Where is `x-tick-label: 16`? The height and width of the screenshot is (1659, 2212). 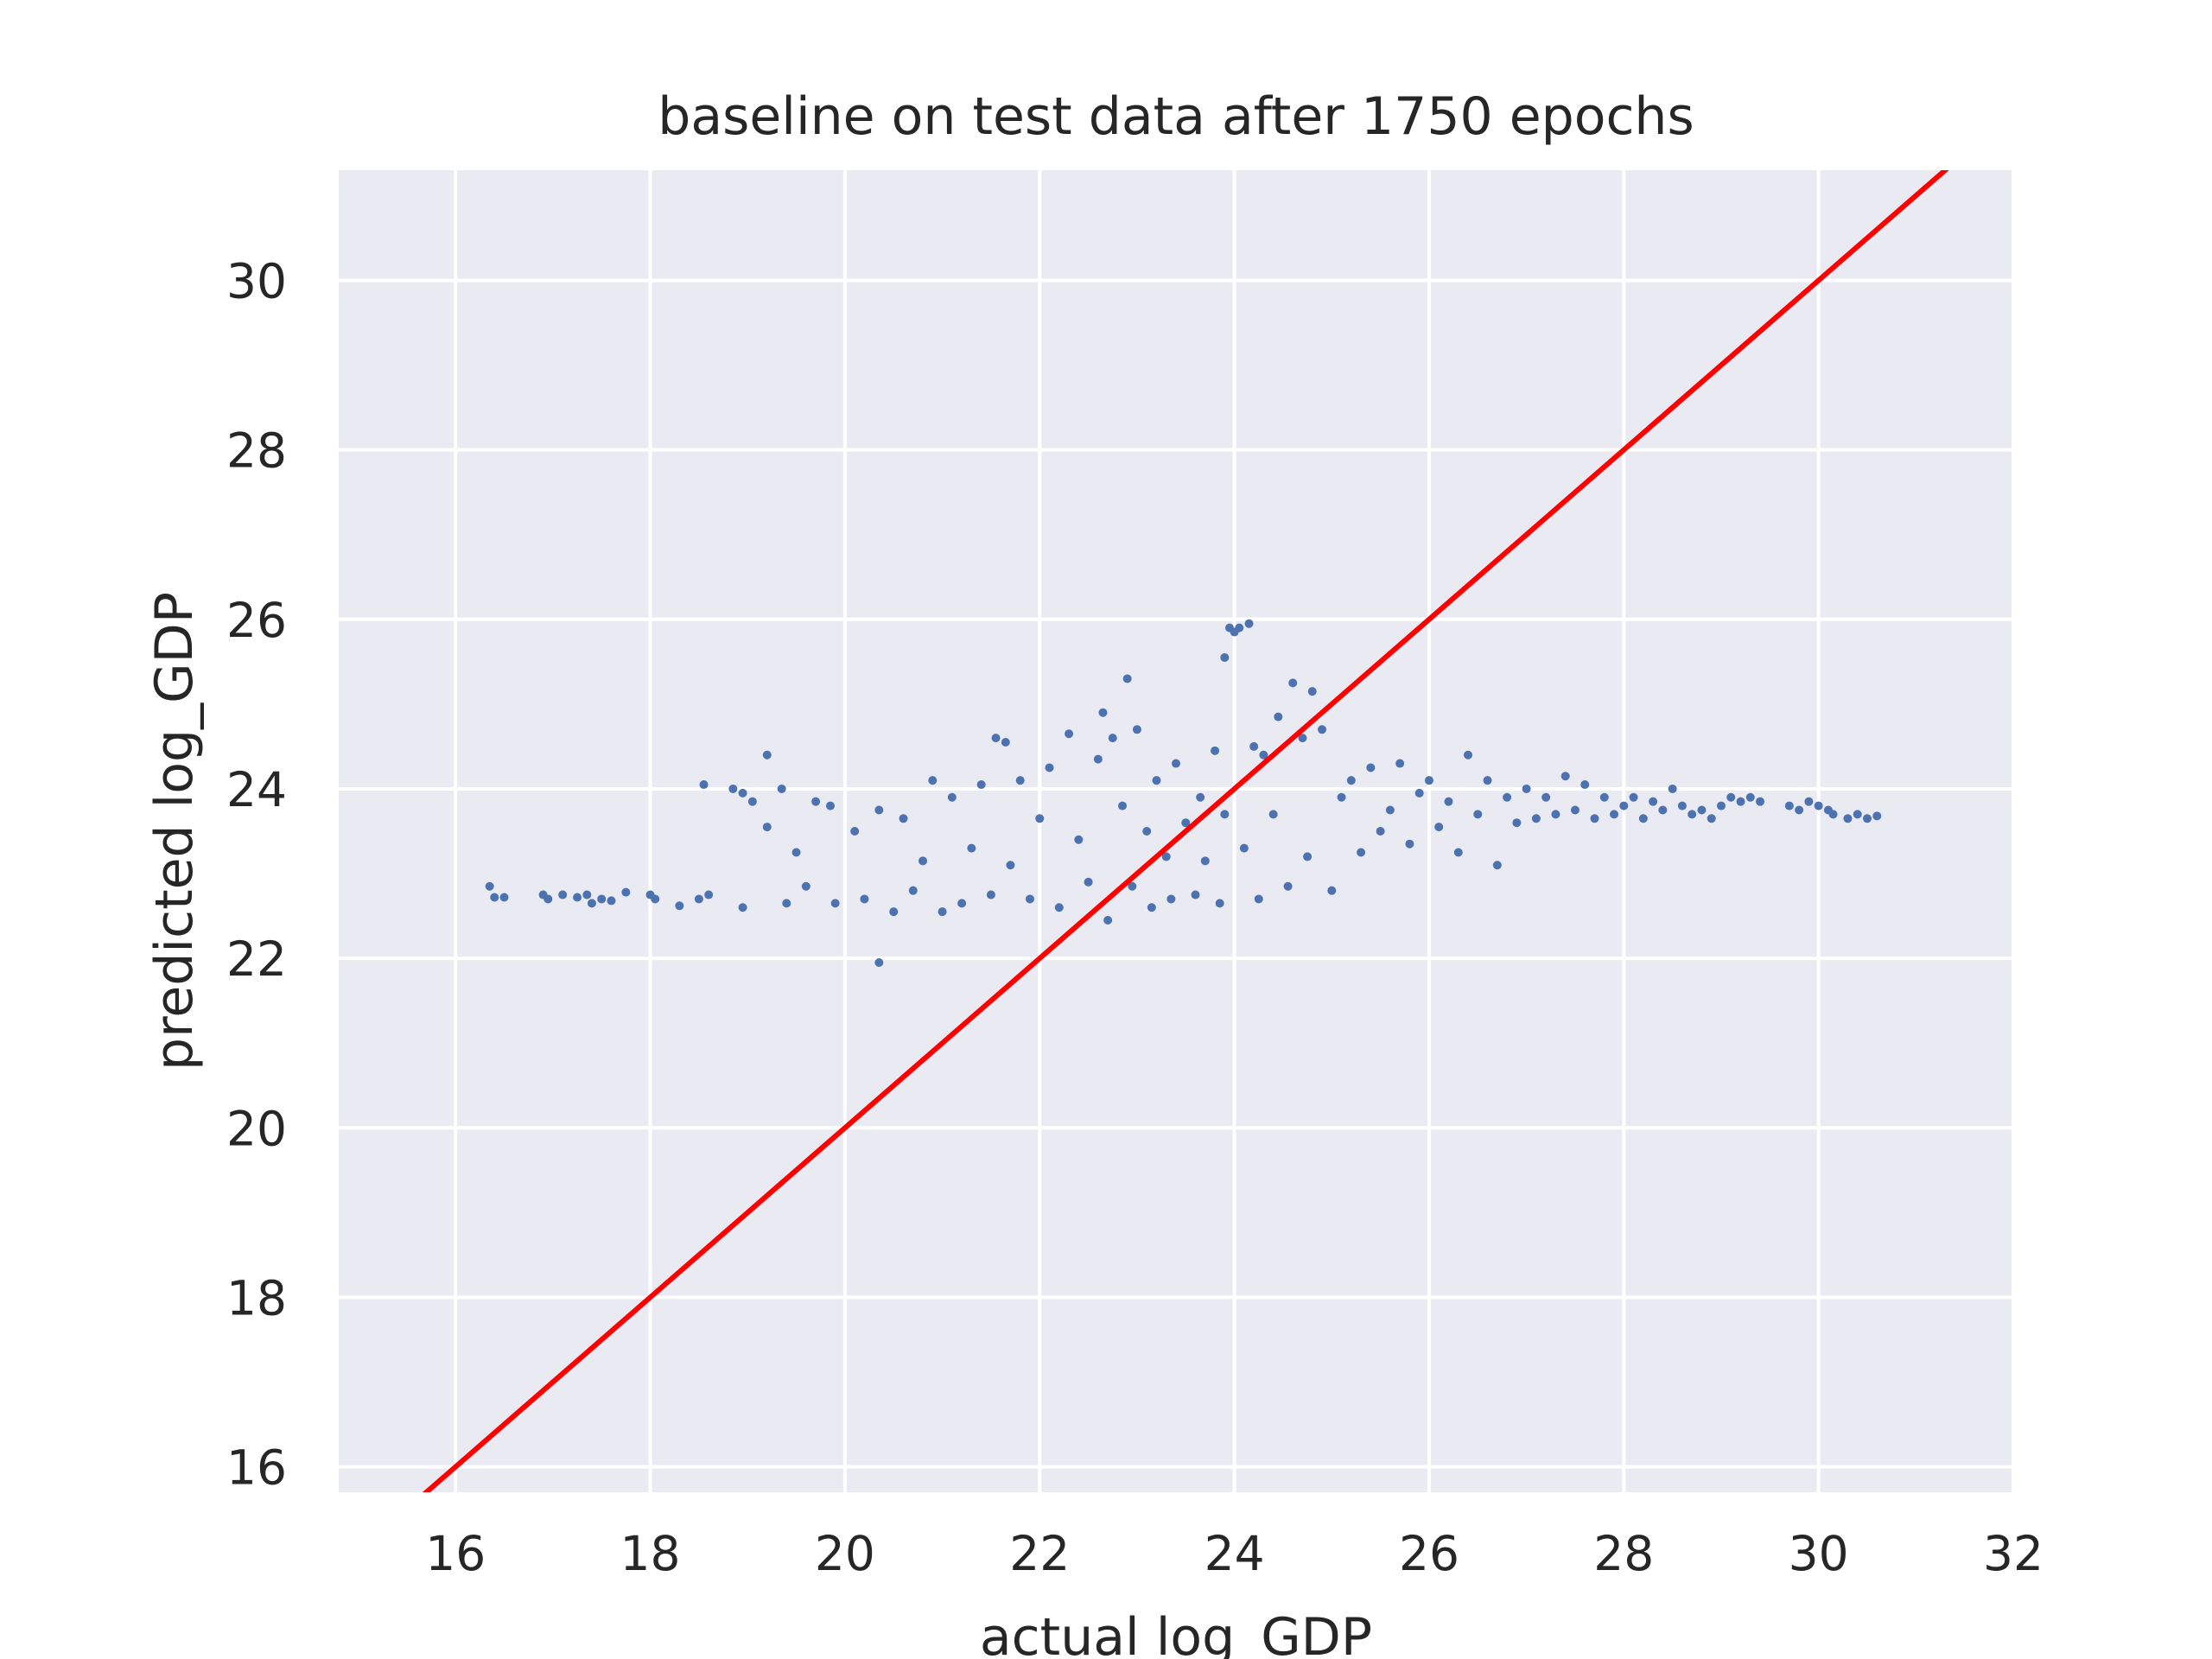
x-tick-label: 16 is located at coordinates (455, 1553).